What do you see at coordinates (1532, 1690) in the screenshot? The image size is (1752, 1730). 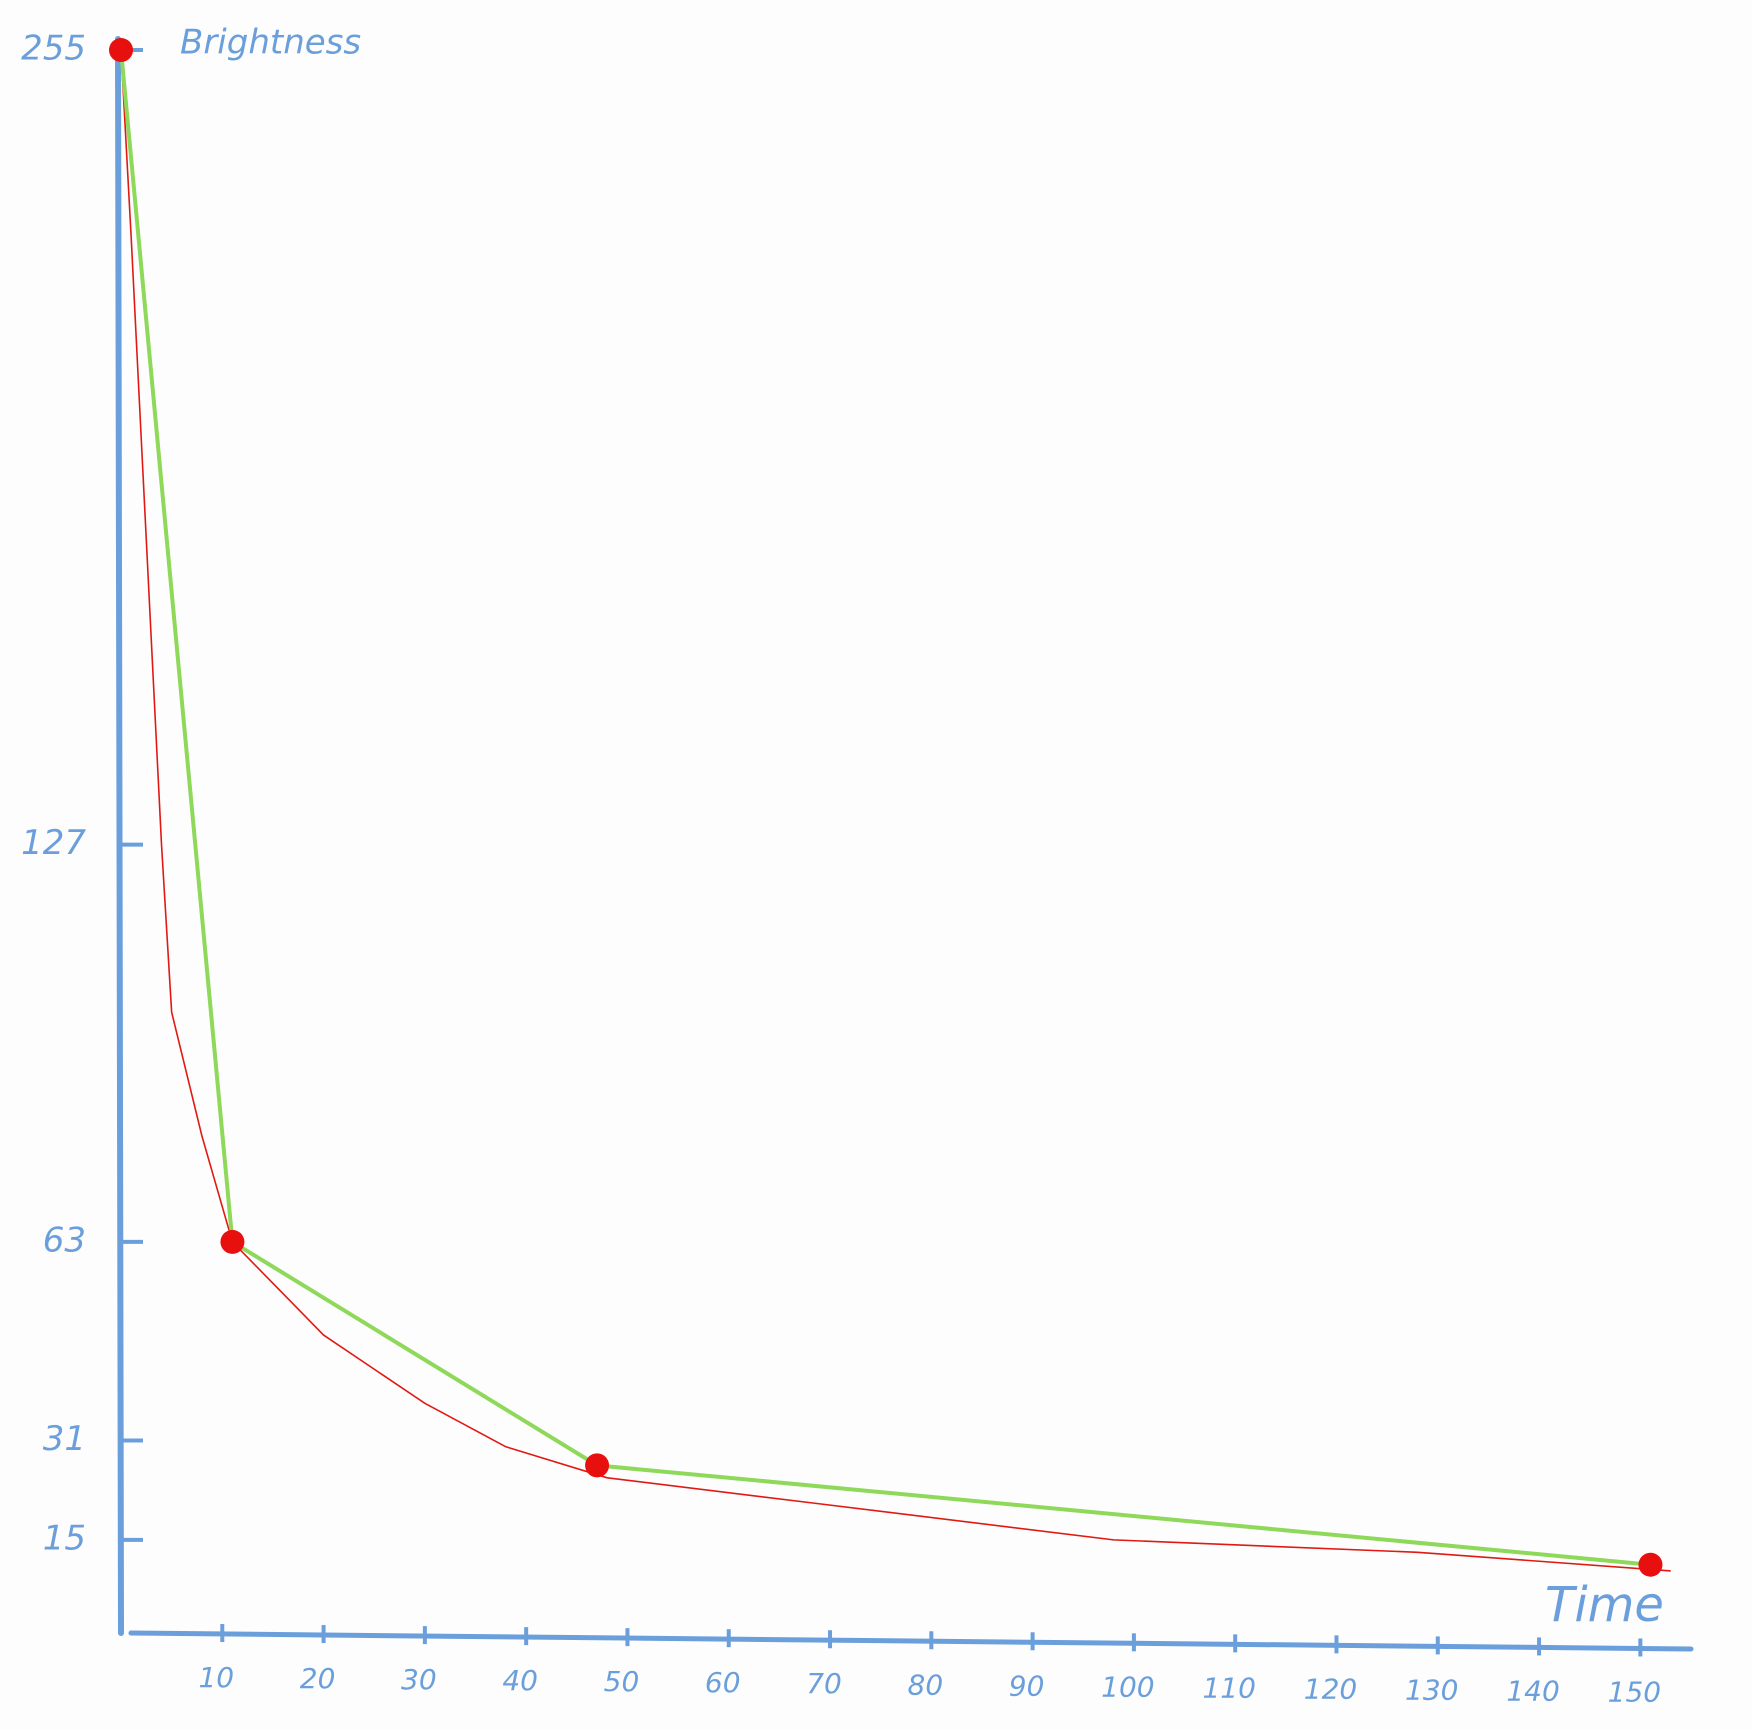 I see `x-tick-label: 140` at bounding box center [1532, 1690].